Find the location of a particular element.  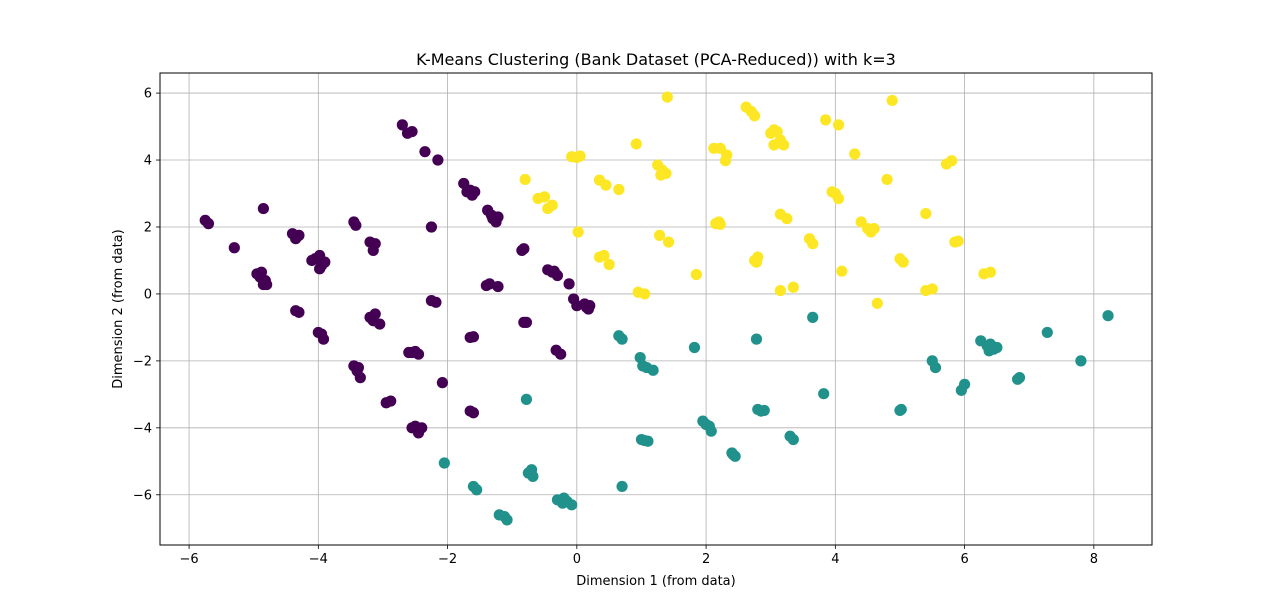

y-tick-label: 0 is located at coordinates (148, 294).